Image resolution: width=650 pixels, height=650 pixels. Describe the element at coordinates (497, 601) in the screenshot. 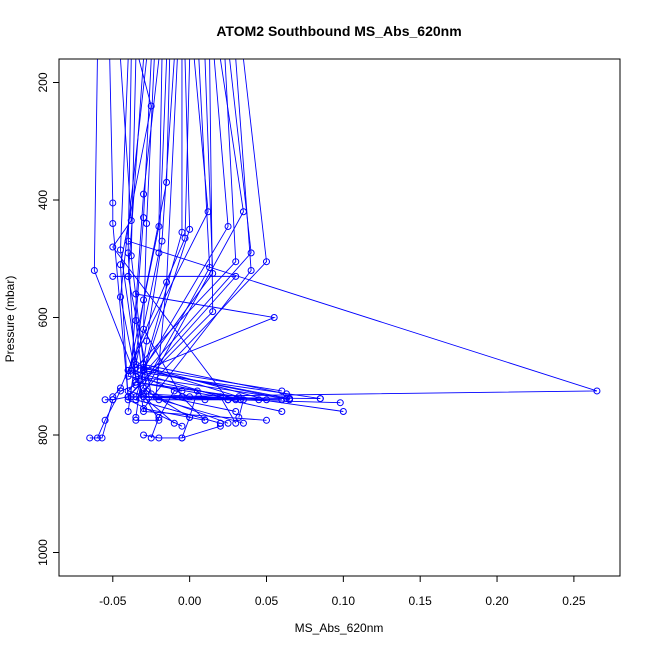

I see `x-tick-label: 0.20` at that location.